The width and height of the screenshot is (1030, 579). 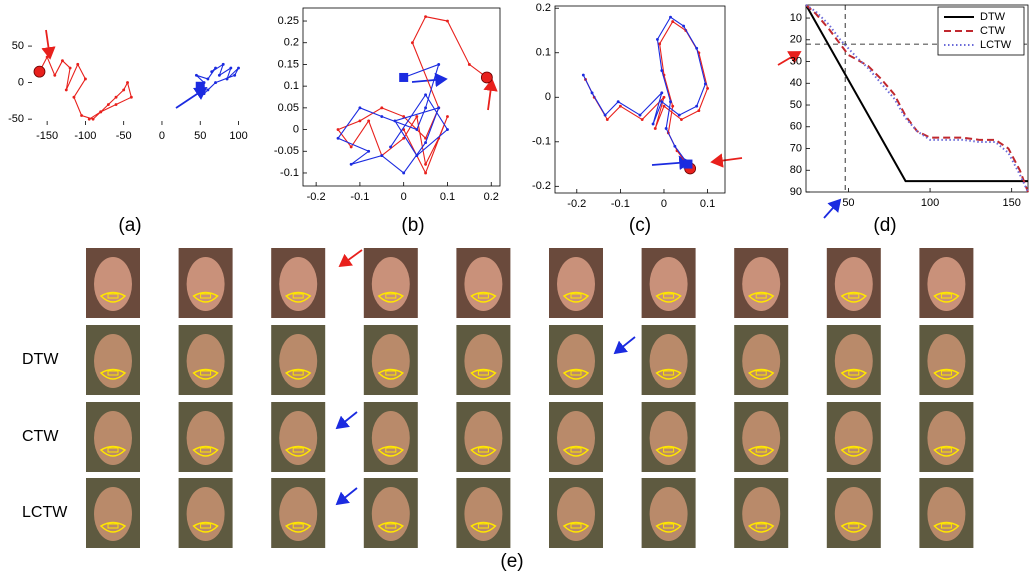 What do you see at coordinates (296, 129) in the screenshot?
I see `y-tick-label: 0` at bounding box center [296, 129].